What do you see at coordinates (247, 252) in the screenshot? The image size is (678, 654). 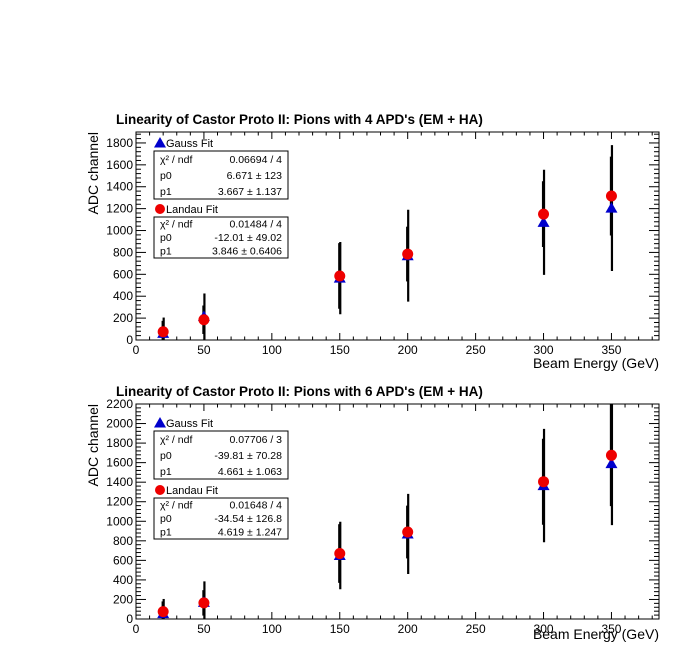 I see `stats-value: 3.846 ± 0.6406` at bounding box center [247, 252].